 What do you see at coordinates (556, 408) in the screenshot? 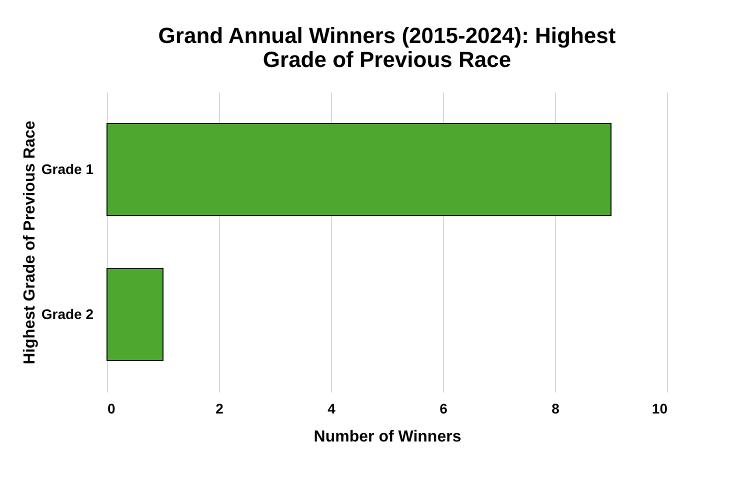
I see `x-tick-label: 8` at bounding box center [556, 408].